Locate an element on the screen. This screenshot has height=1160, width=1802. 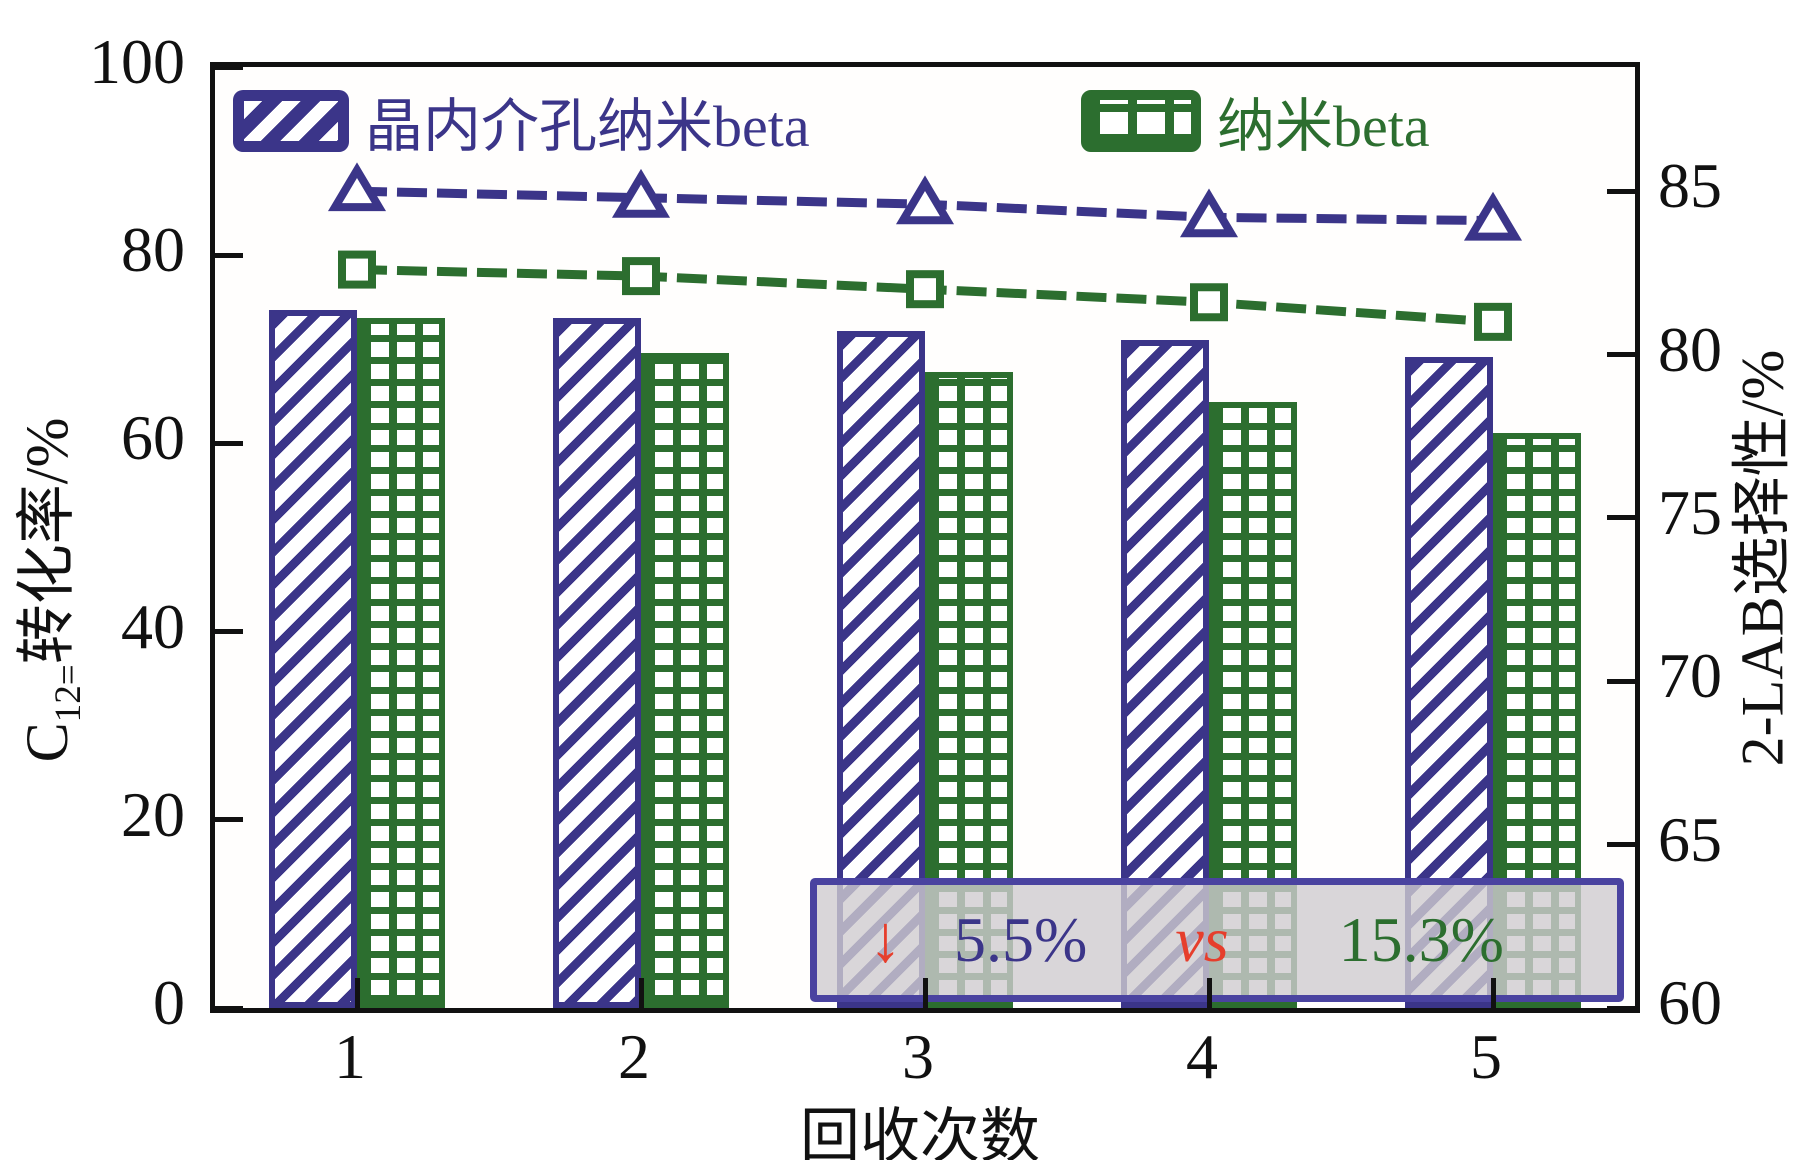
legend-item-mesoporous-beta: 晶内介孔纳米beta is located at coordinates (521, 121).